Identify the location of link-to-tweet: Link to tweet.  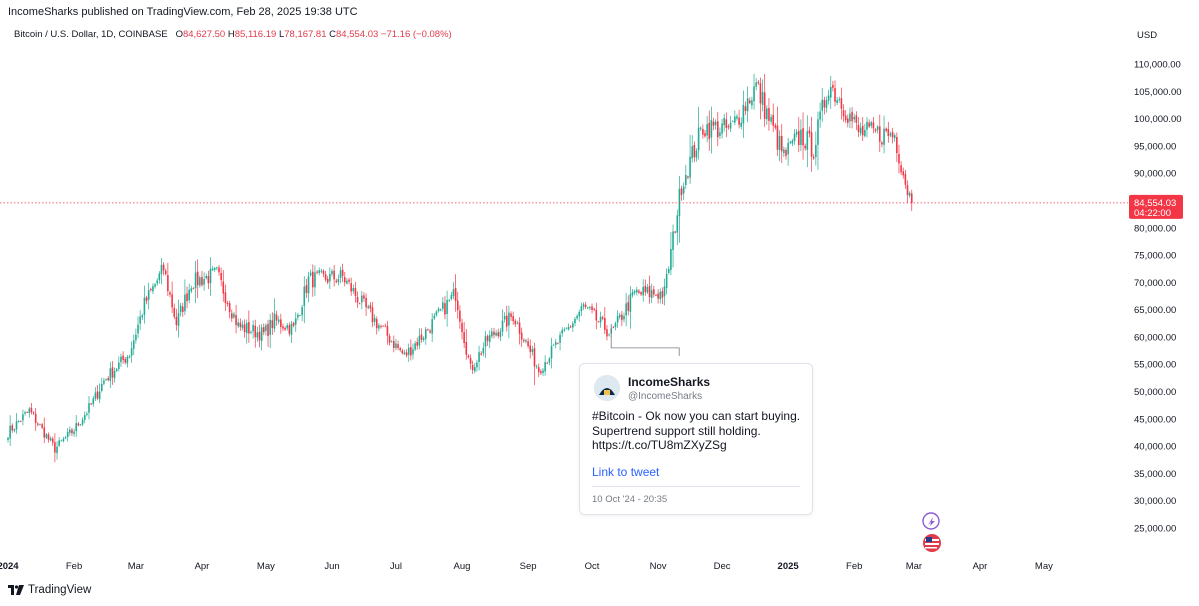
(626, 472).